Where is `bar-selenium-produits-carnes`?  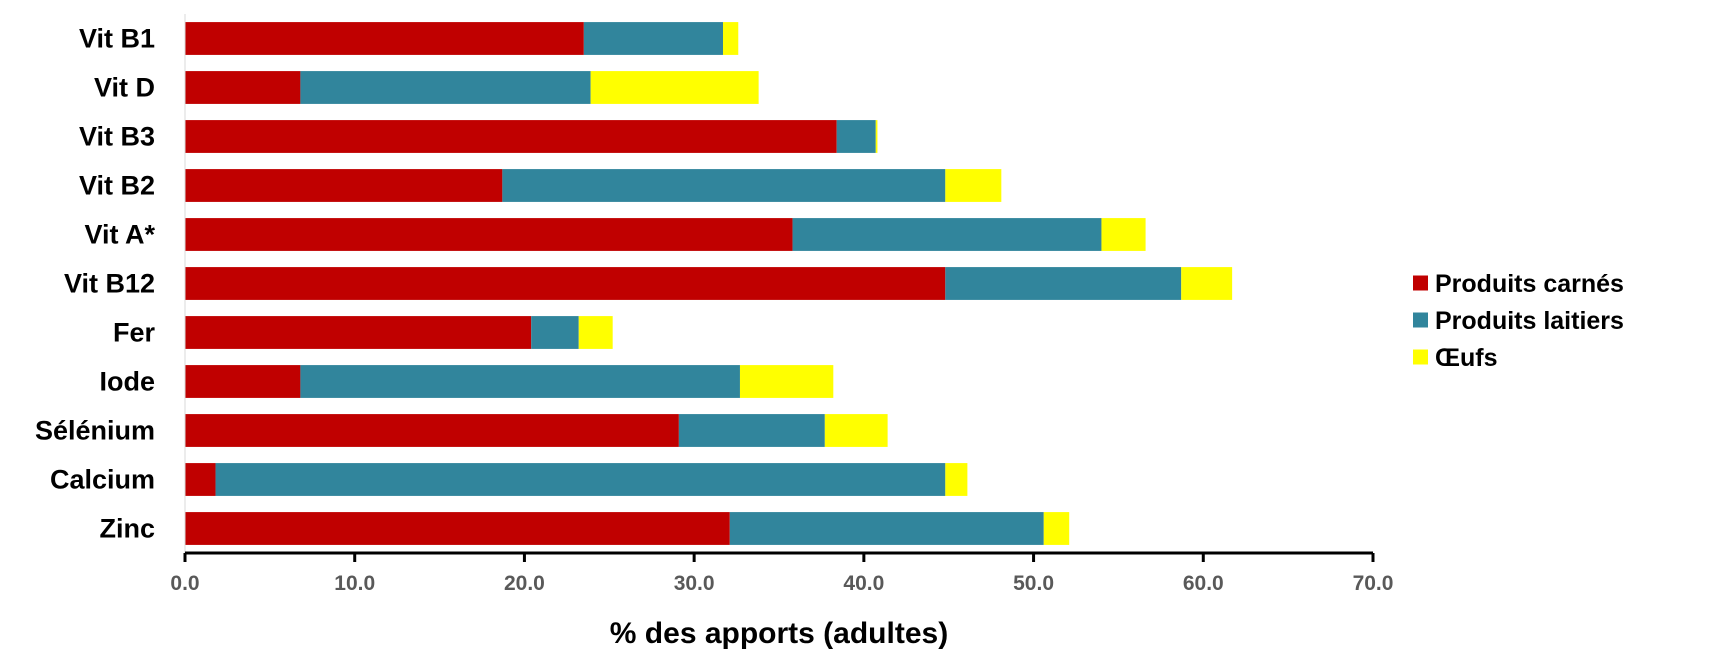 bar-selenium-produits-carnes is located at coordinates (432, 430).